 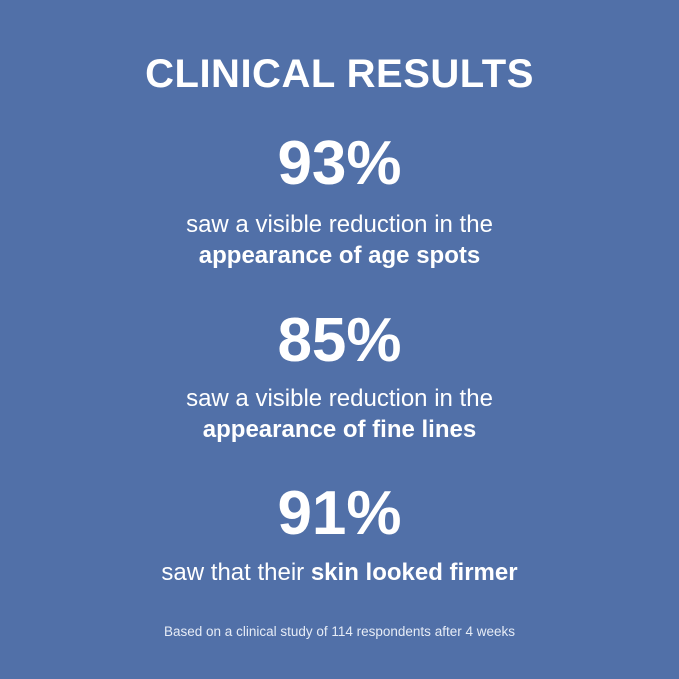 I want to click on stat-desc-age-spots-bold: appearance of age spots, so click(x=339, y=255).